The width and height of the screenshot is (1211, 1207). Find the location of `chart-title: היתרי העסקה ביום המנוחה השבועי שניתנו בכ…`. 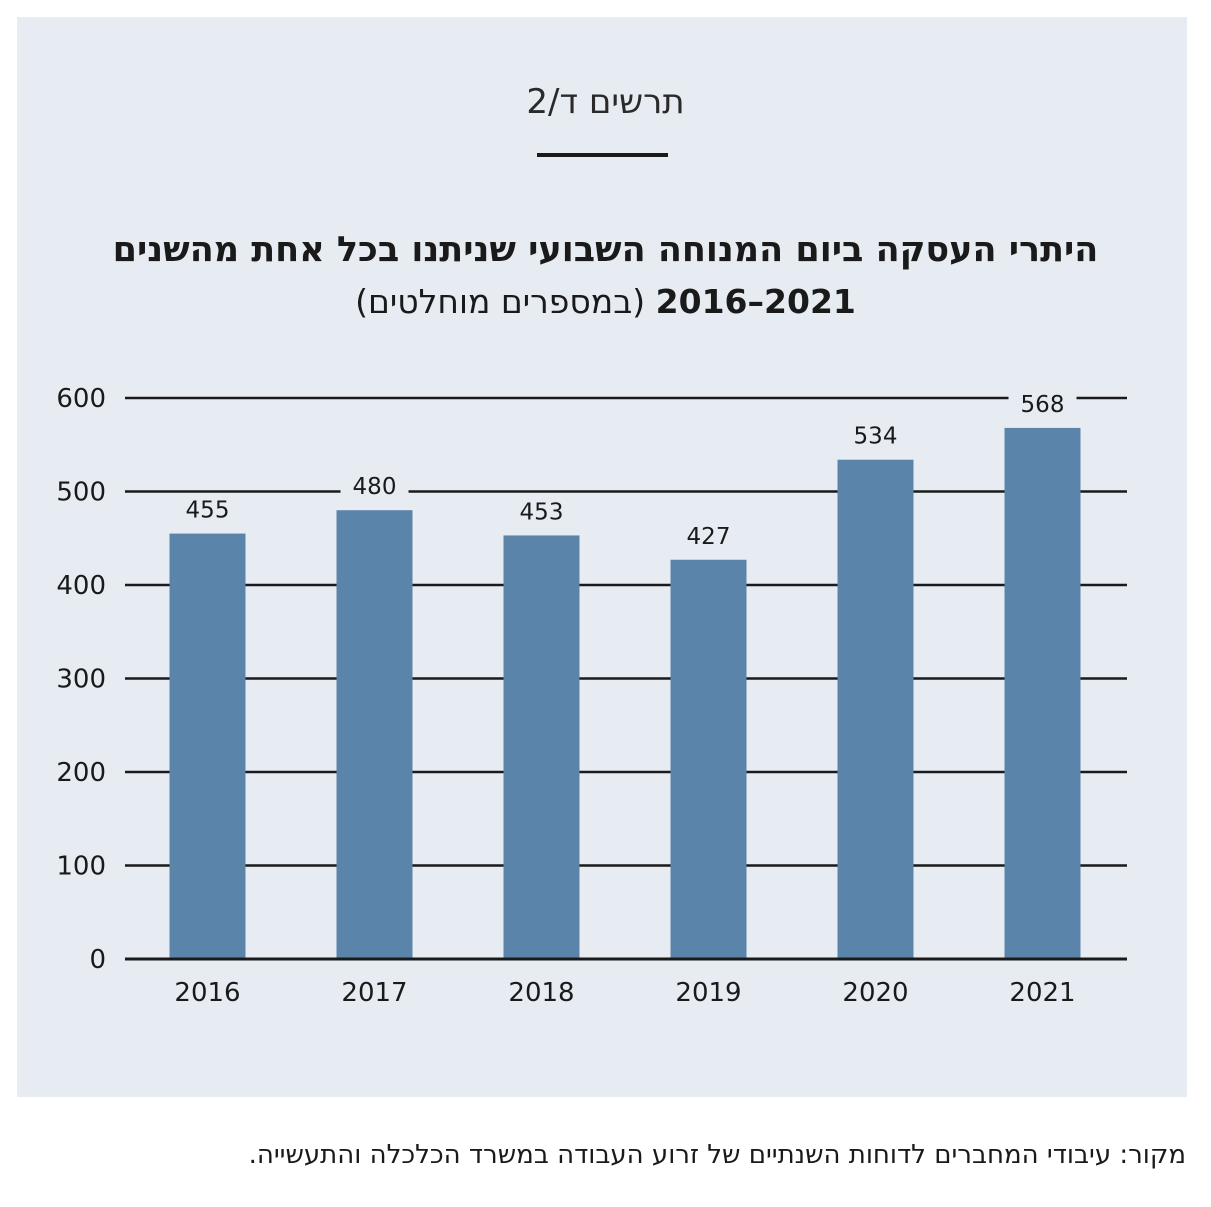

chart-title: היתרי העסקה ביום המנוחה השבועי שניתנו בכ… is located at coordinates (605, 250).